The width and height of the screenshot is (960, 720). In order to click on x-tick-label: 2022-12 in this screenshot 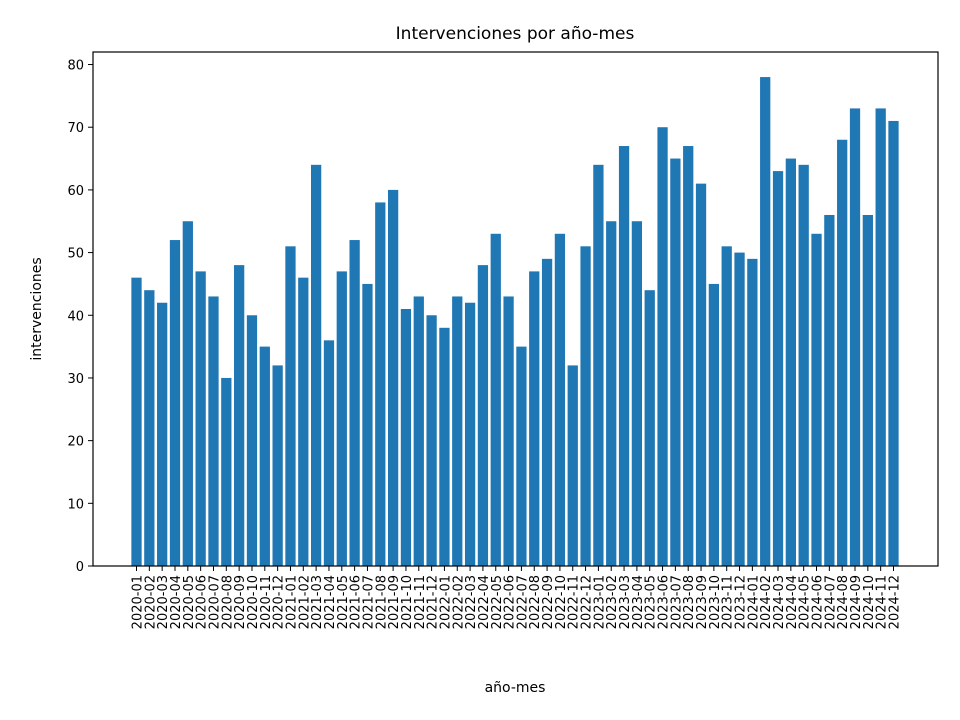, I will do `click(587, 602)`.